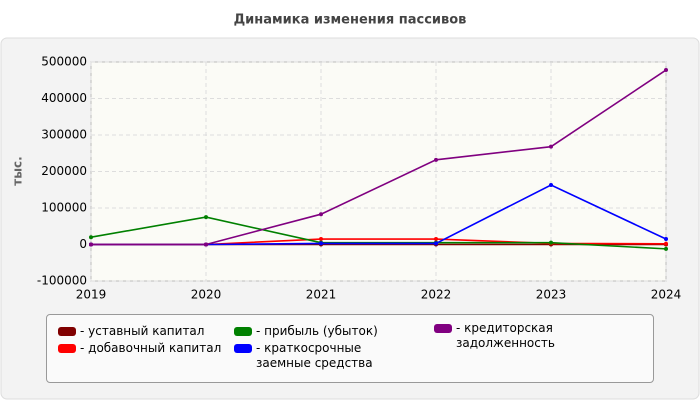 The height and width of the screenshot is (400, 700). I want to click on x-tick-label: 2024, so click(666, 295).